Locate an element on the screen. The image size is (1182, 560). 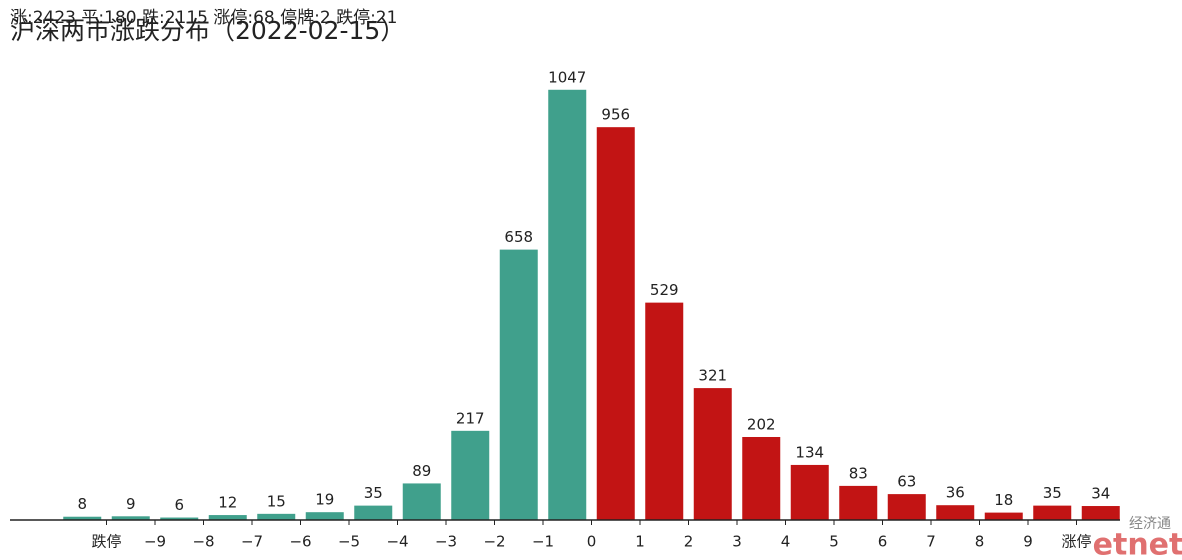
value-label: 9 is located at coordinates (131, 504).